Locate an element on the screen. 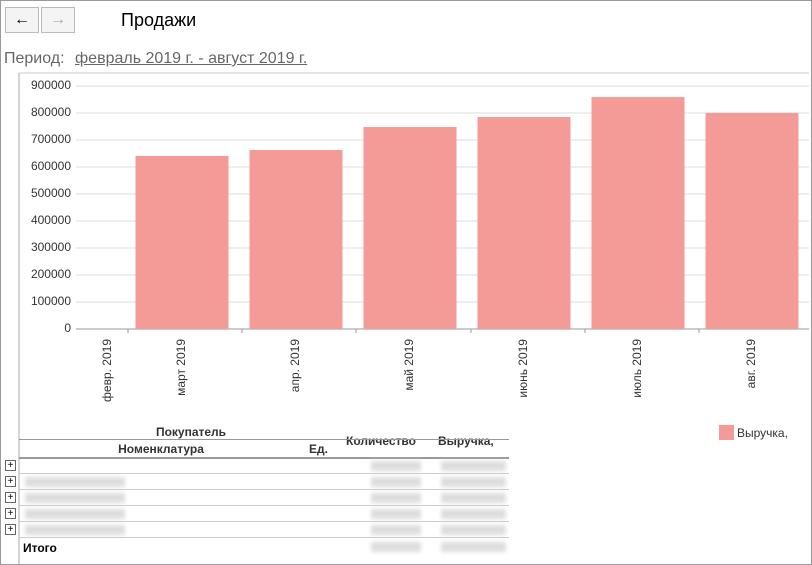 Image resolution: width=812 pixels, height=565 pixels. legend-label: Выручка, is located at coordinates (762, 433).